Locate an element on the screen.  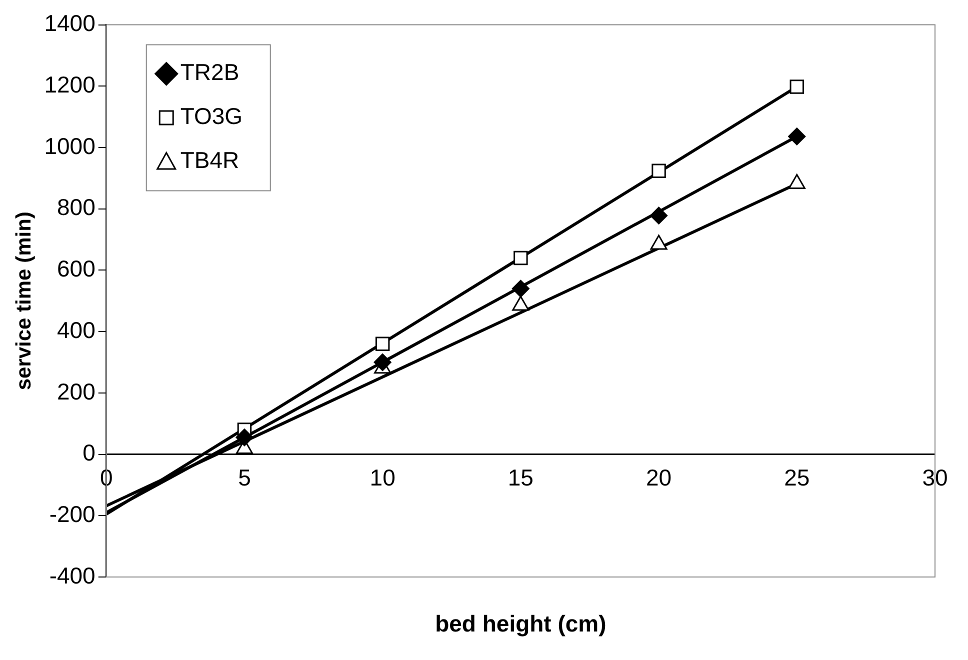
legend-label: TR2B is located at coordinates (210, 72).